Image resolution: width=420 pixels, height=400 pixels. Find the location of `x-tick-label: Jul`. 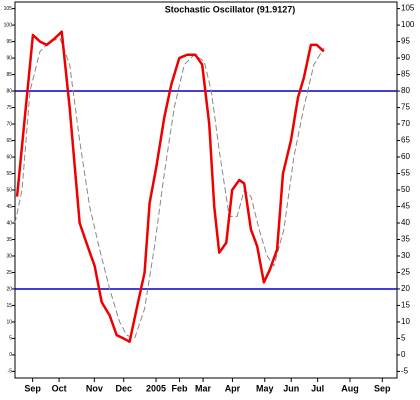

x-tick-label: Jul is located at coordinates (317, 388).